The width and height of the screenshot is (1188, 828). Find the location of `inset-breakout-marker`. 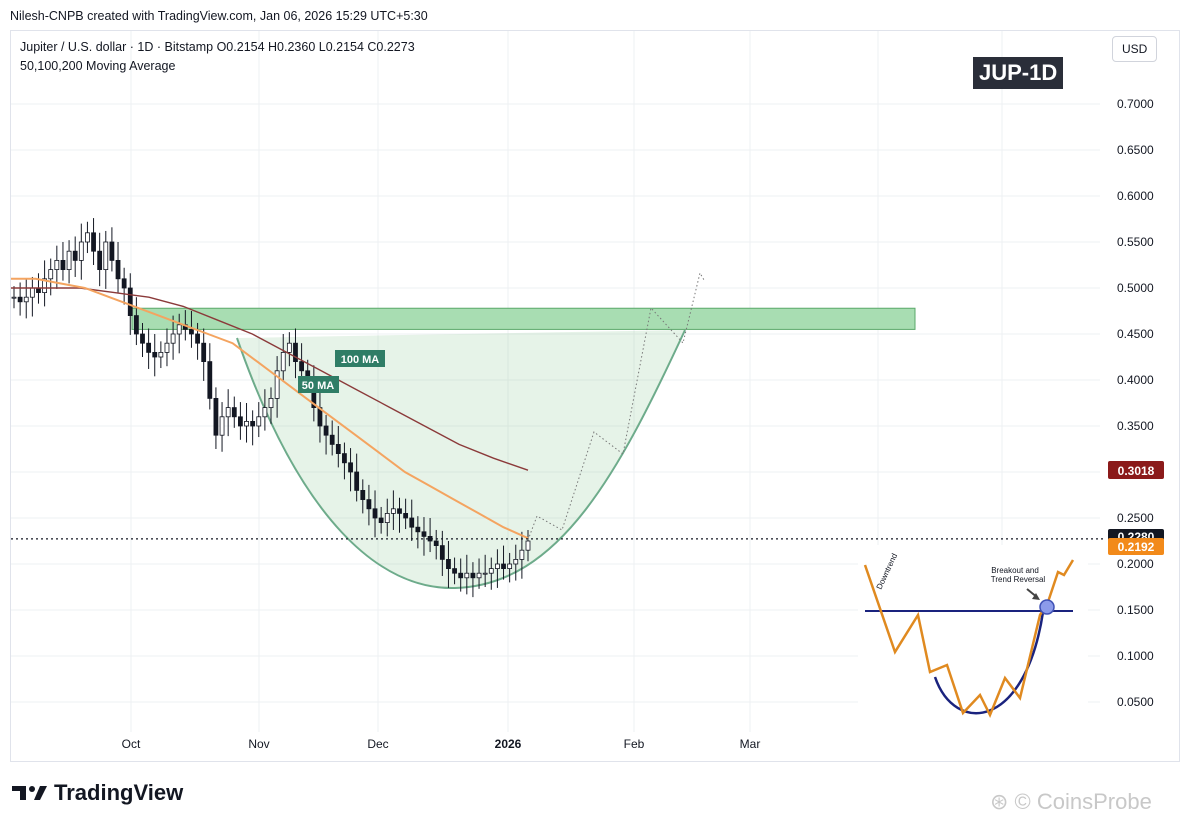

inset-breakout-marker is located at coordinates (1047, 607).